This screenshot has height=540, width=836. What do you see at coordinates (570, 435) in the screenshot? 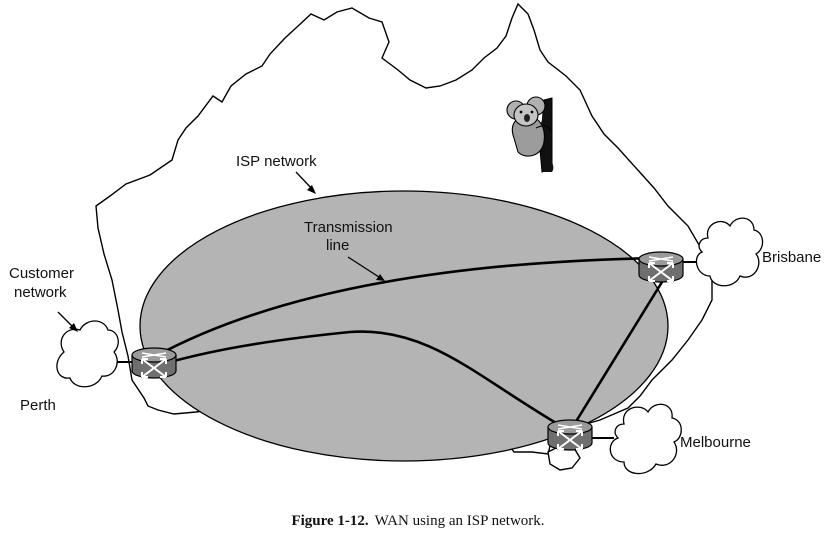
I see `router-icon-melbourne` at bounding box center [570, 435].